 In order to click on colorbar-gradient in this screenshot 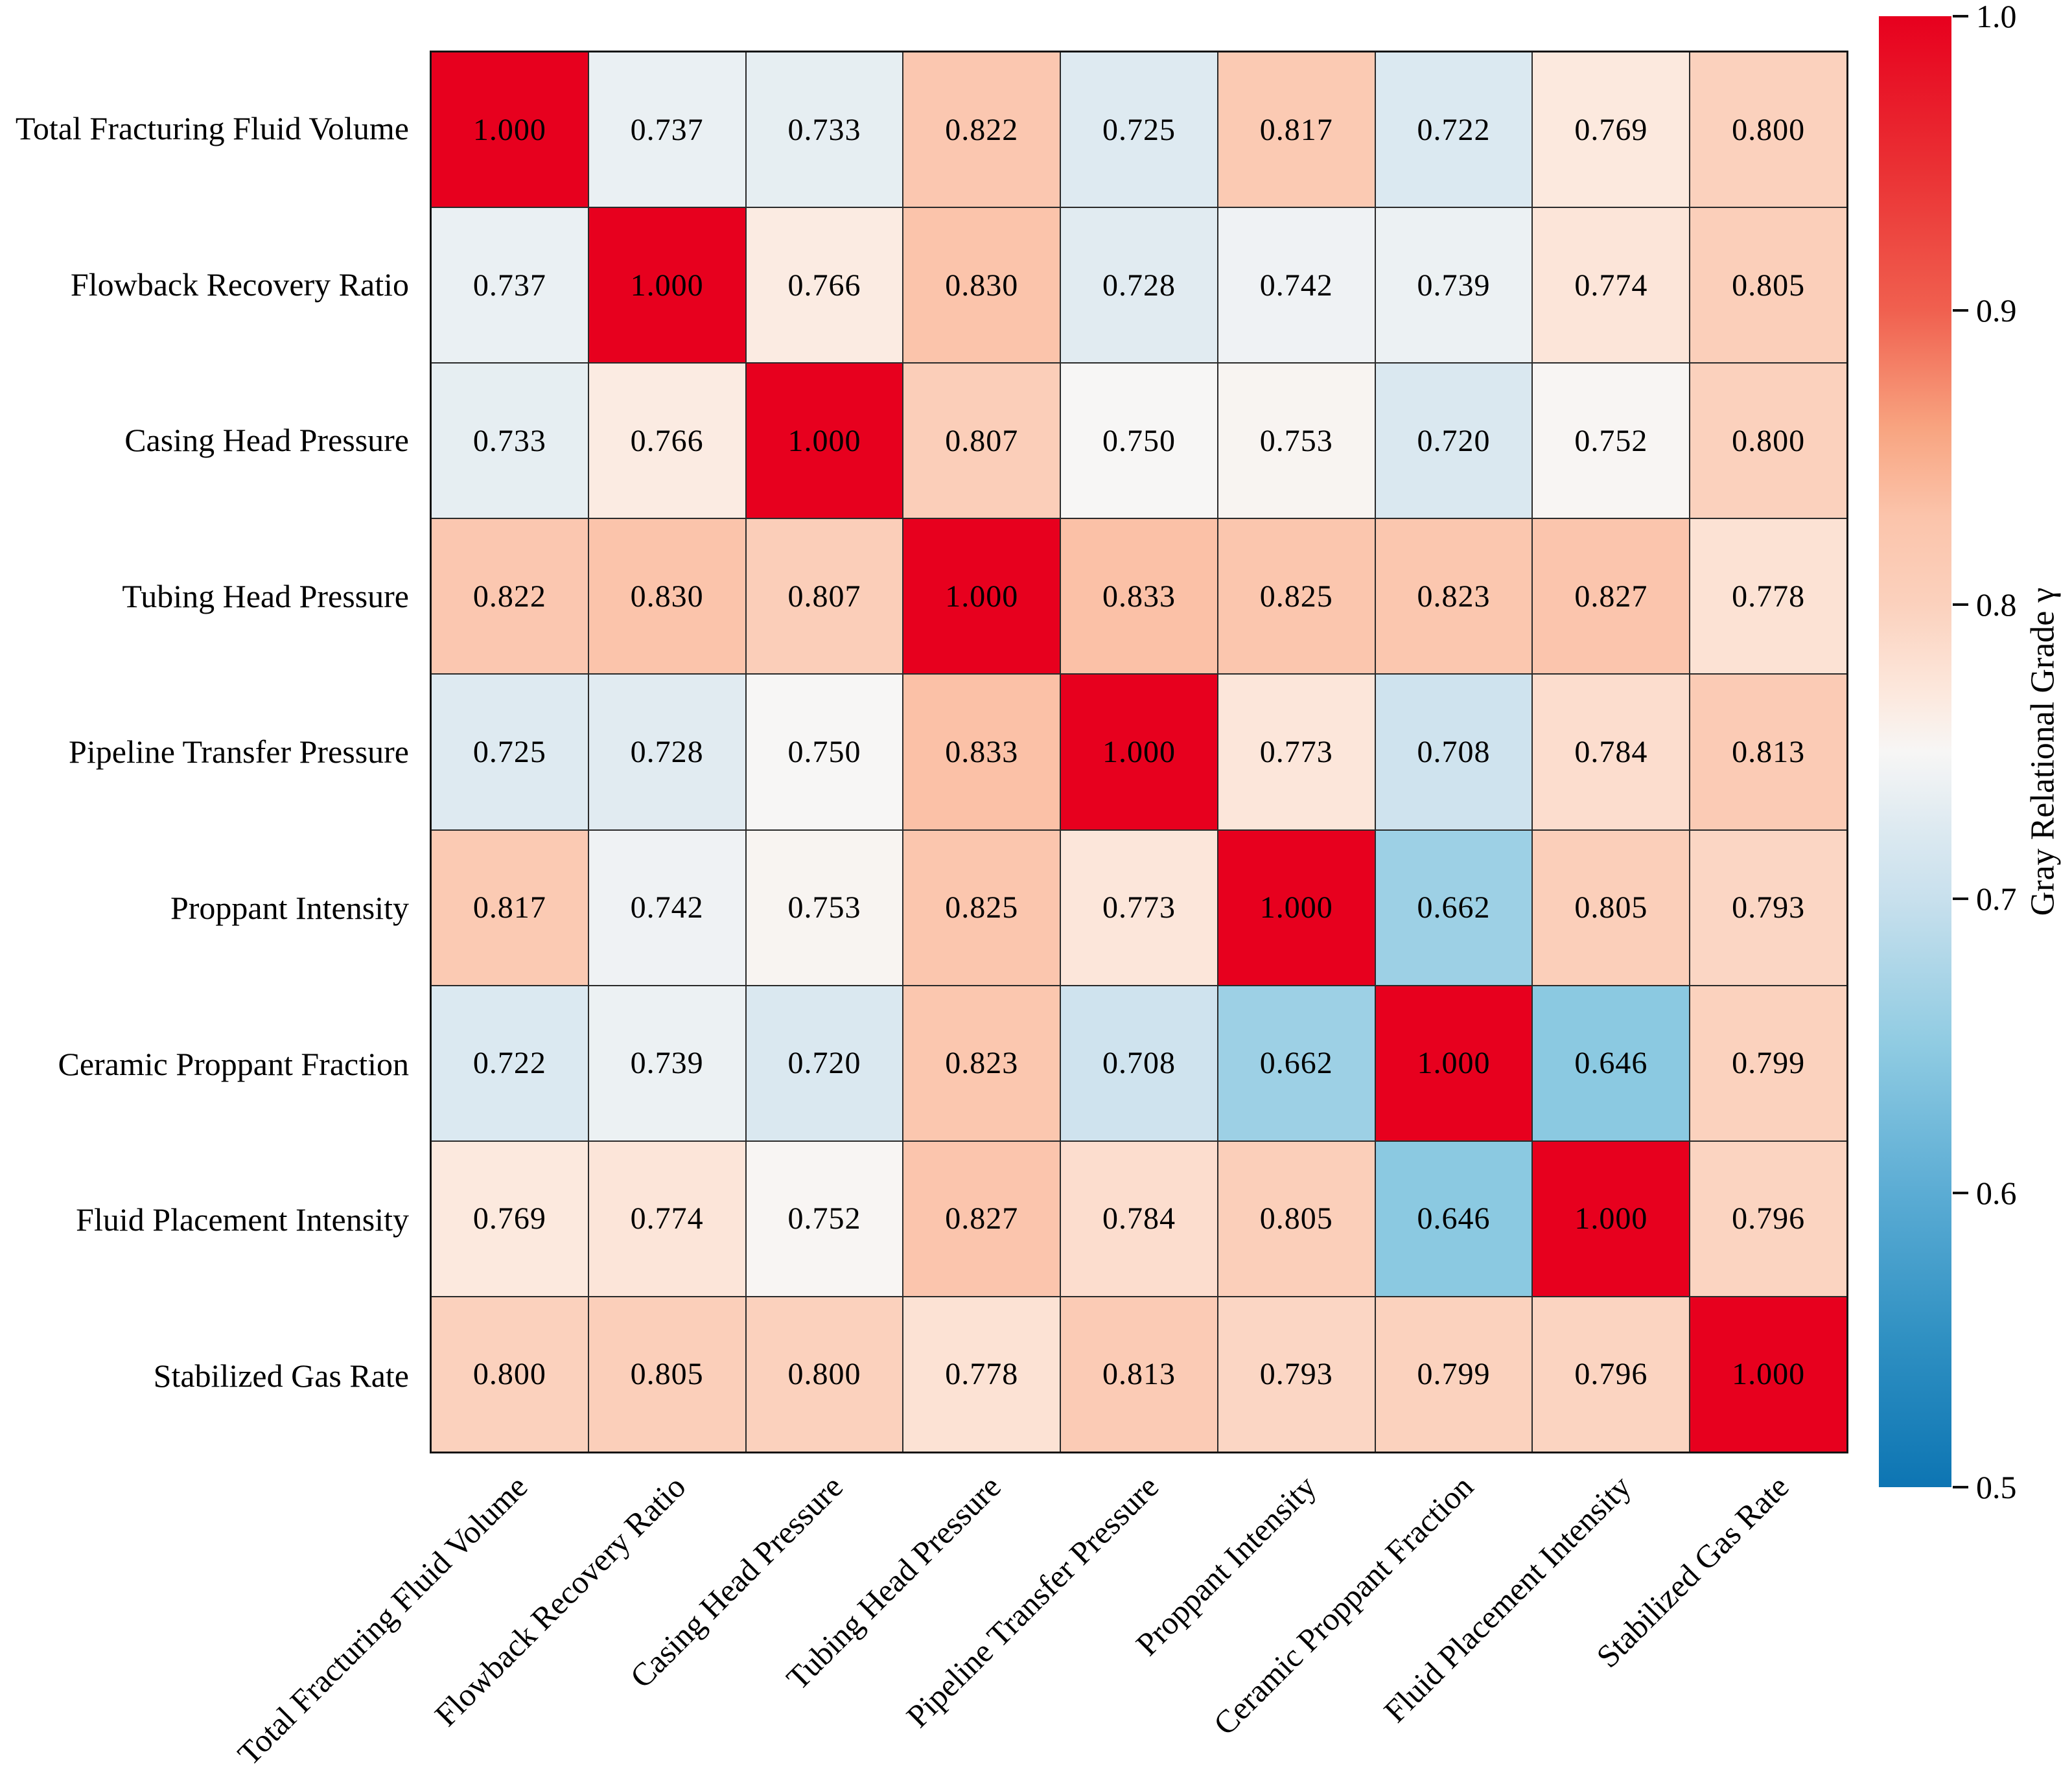, I will do `click(1915, 751)`.